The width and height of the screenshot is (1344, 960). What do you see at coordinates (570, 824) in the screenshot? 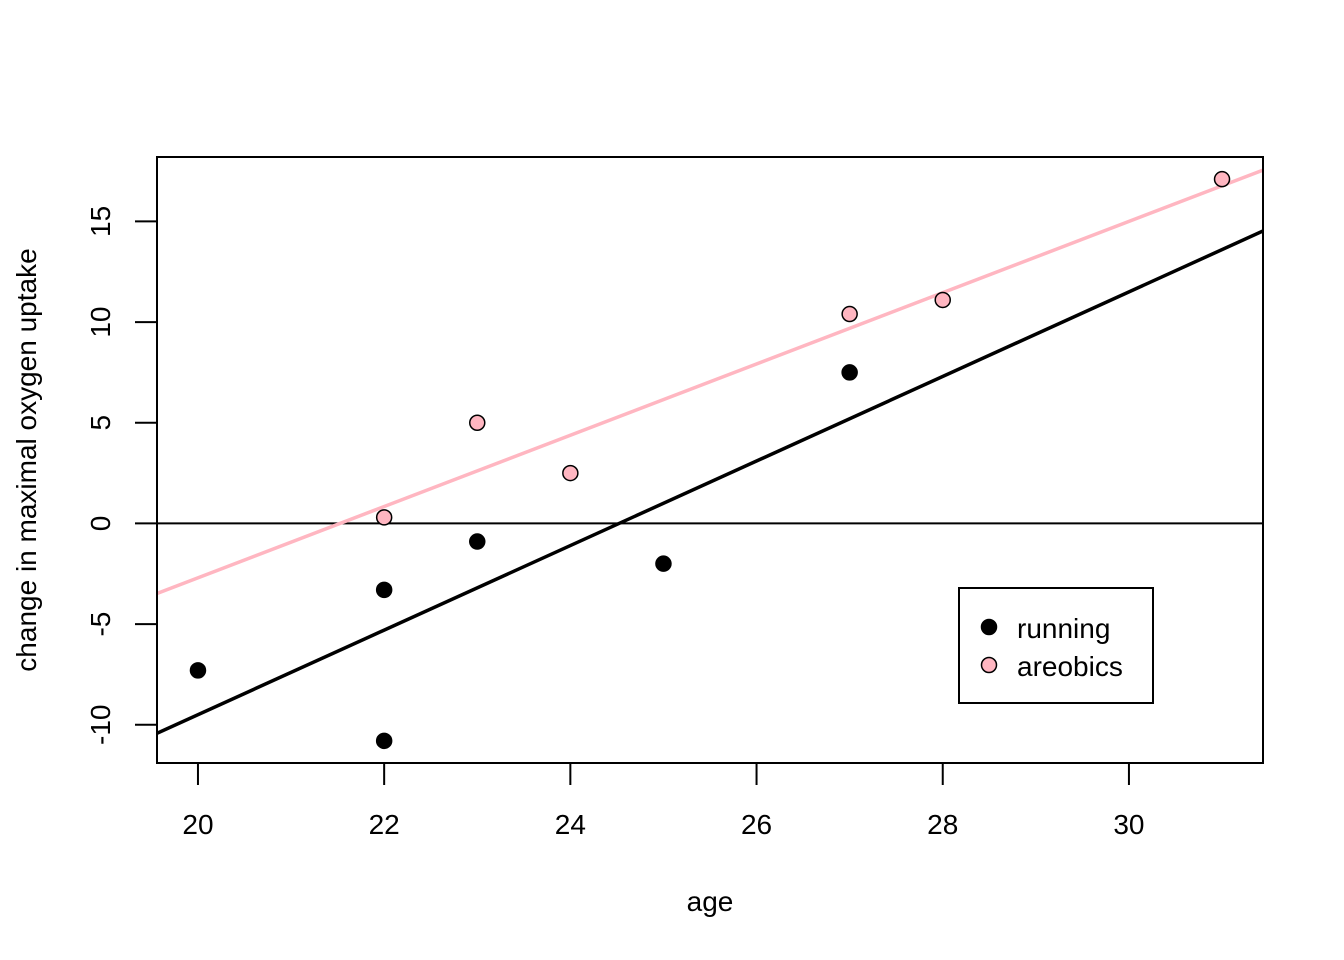
I see `x-tick-label: 24` at bounding box center [570, 824].